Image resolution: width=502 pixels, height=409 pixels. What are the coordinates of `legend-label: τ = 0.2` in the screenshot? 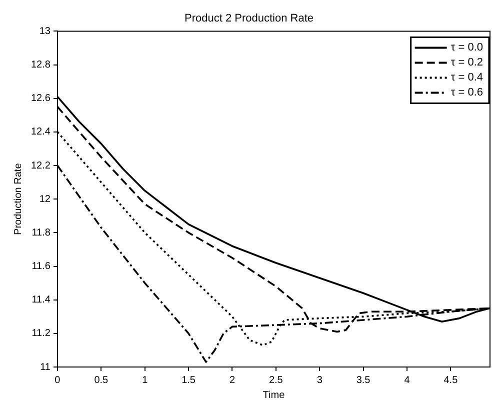 It's located at (467, 62).